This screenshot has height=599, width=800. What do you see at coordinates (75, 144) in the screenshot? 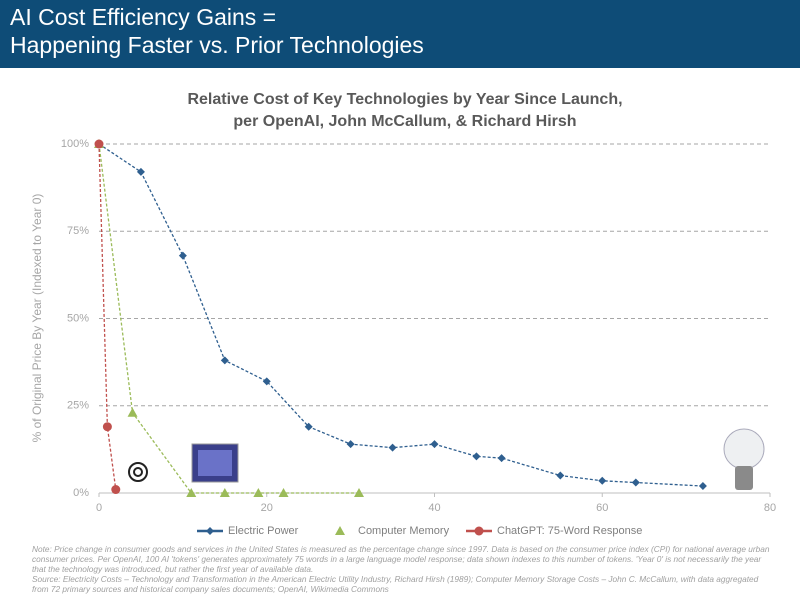
I see `y-tick-label: 100%` at bounding box center [75, 144].